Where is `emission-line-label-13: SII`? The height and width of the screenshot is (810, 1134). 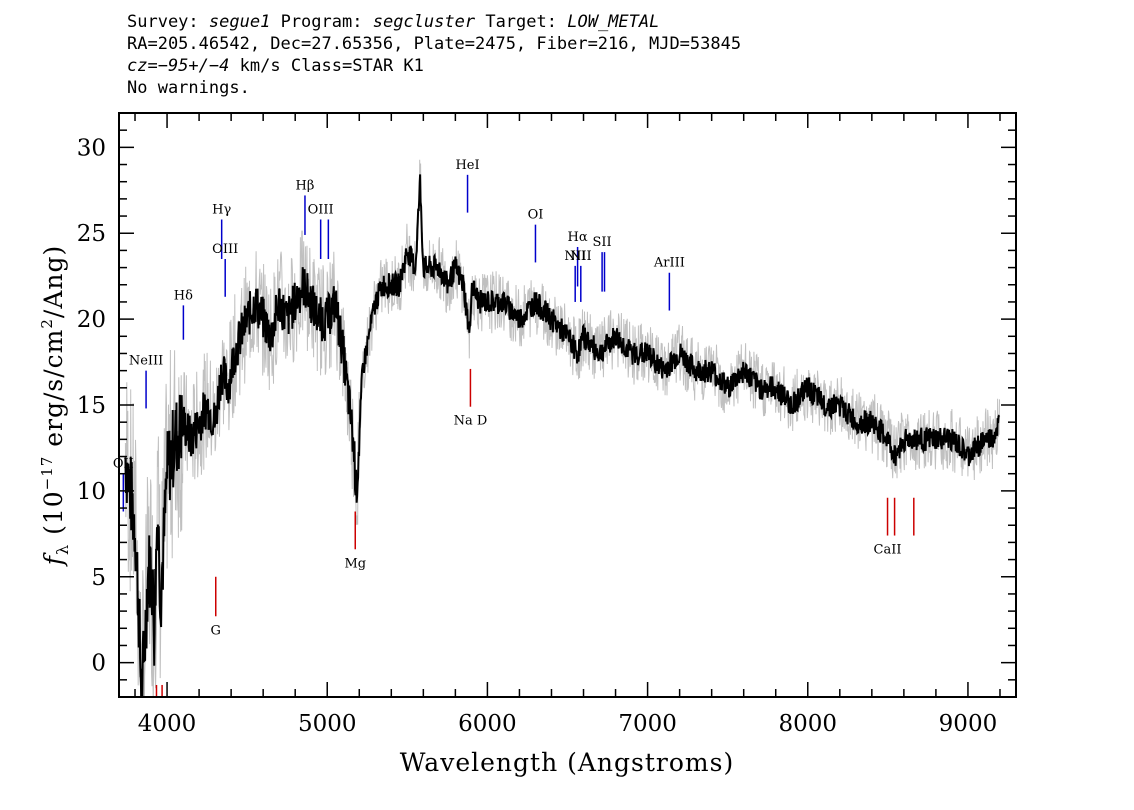 emission-line-label-13: SII is located at coordinates (602, 242).